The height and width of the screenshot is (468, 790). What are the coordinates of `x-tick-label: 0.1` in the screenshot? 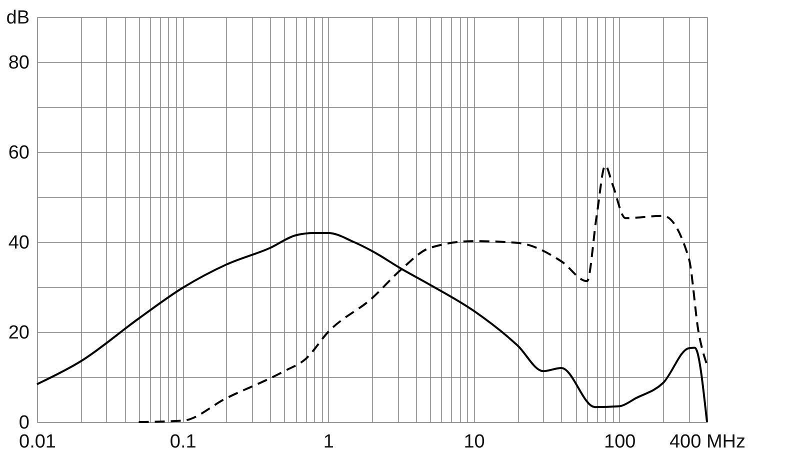 It's located at (183, 442).